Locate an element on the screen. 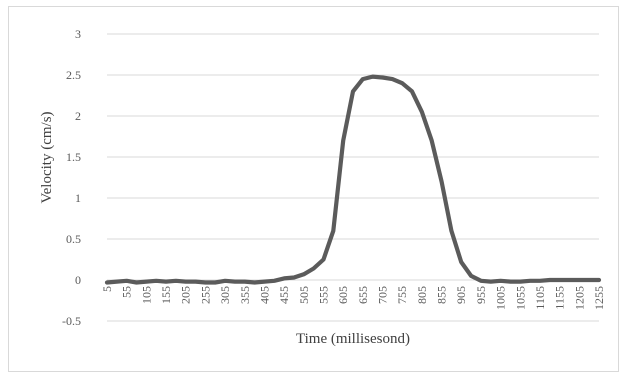 The width and height of the screenshot is (629, 380). x-tick-label: 1155 is located at coordinates (560, 298).